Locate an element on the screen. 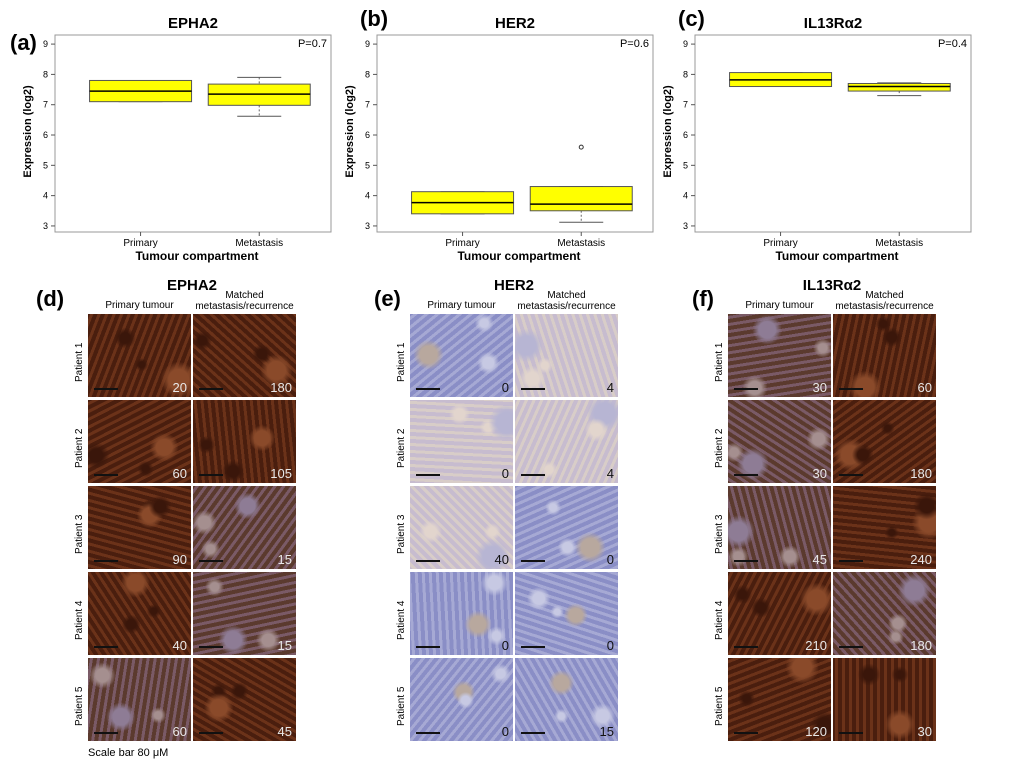 Image resolution: width=1016 pixels, height=761 pixels. y-tick-label: 7 is located at coordinates (685, 105).